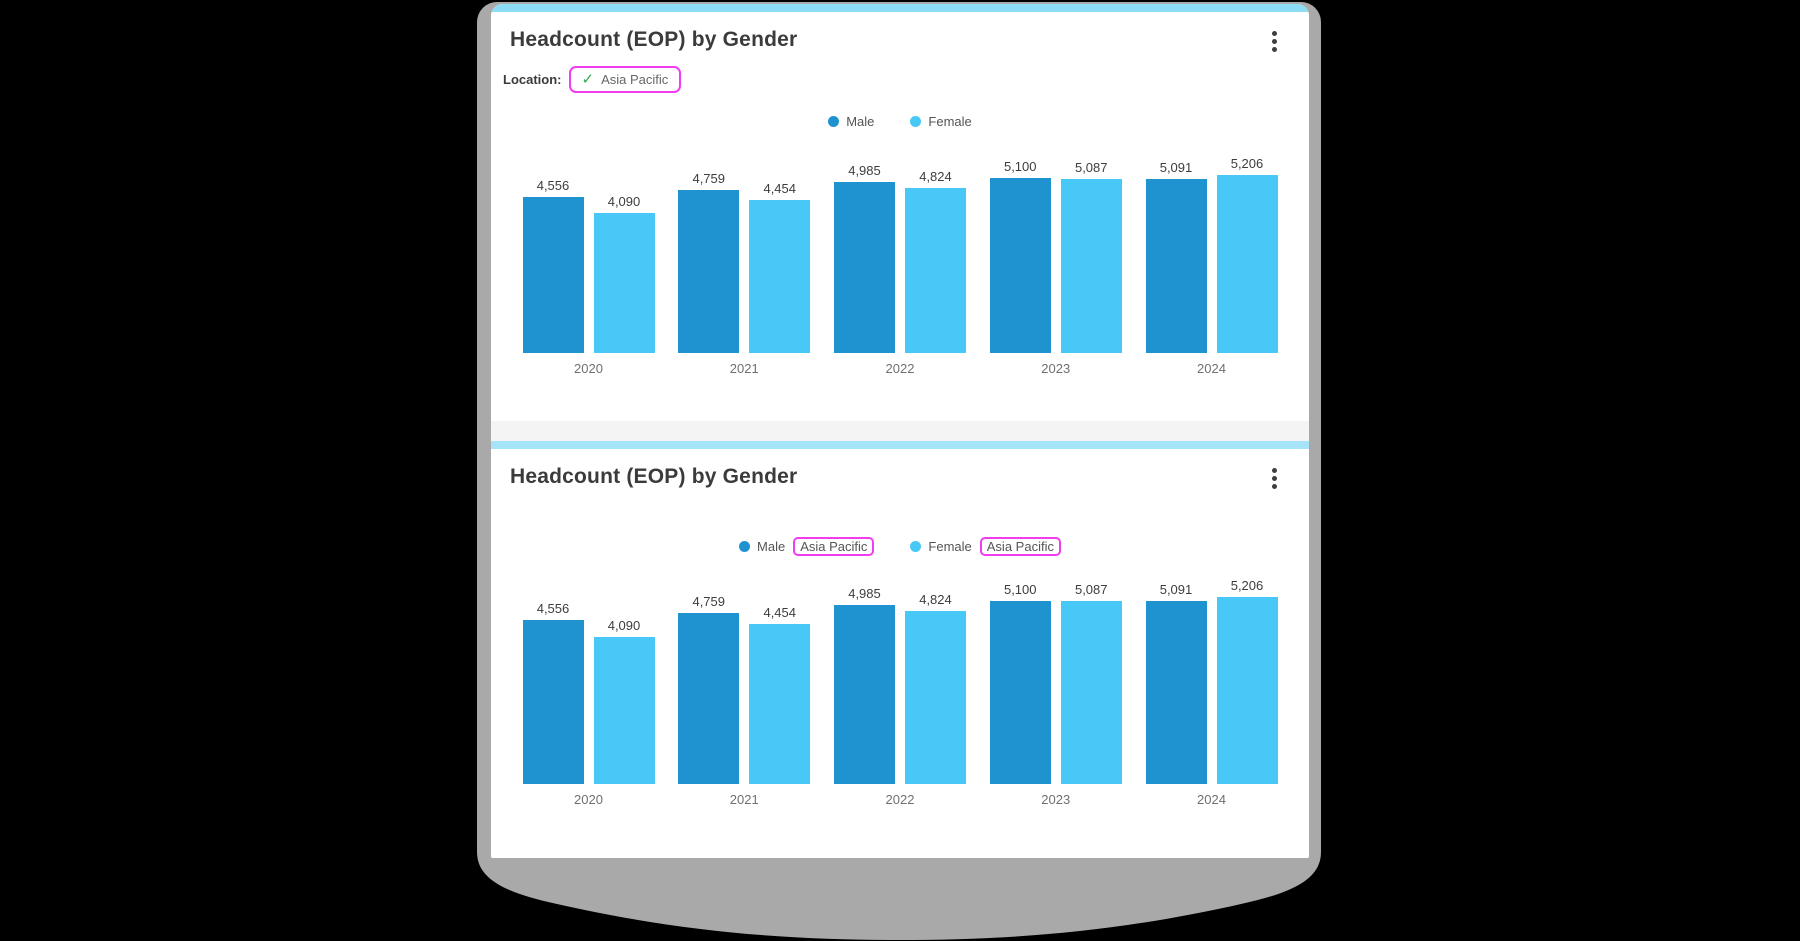 The image size is (1800, 941). I want to click on bar-value-label: 4,759, so click(709, 178).